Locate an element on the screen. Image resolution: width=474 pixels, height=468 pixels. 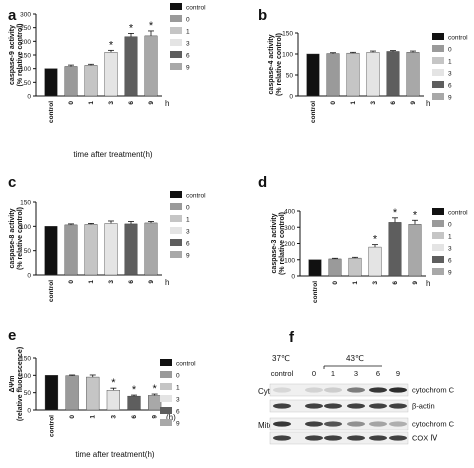
lane-label-control: control is located at coordinates (282, 373).